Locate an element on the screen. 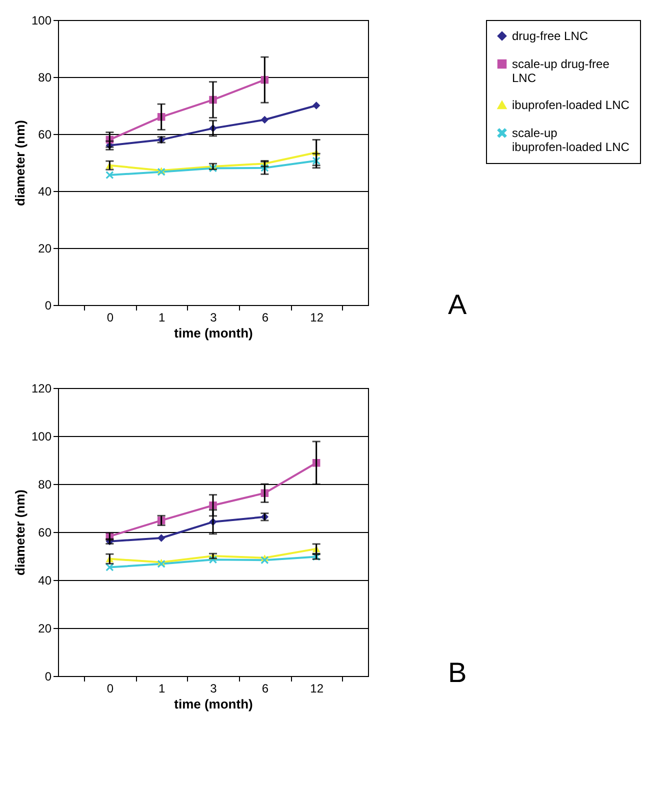 The height and width of the screenshot is (808, 659). text: A is located at coordinates (457, 304).